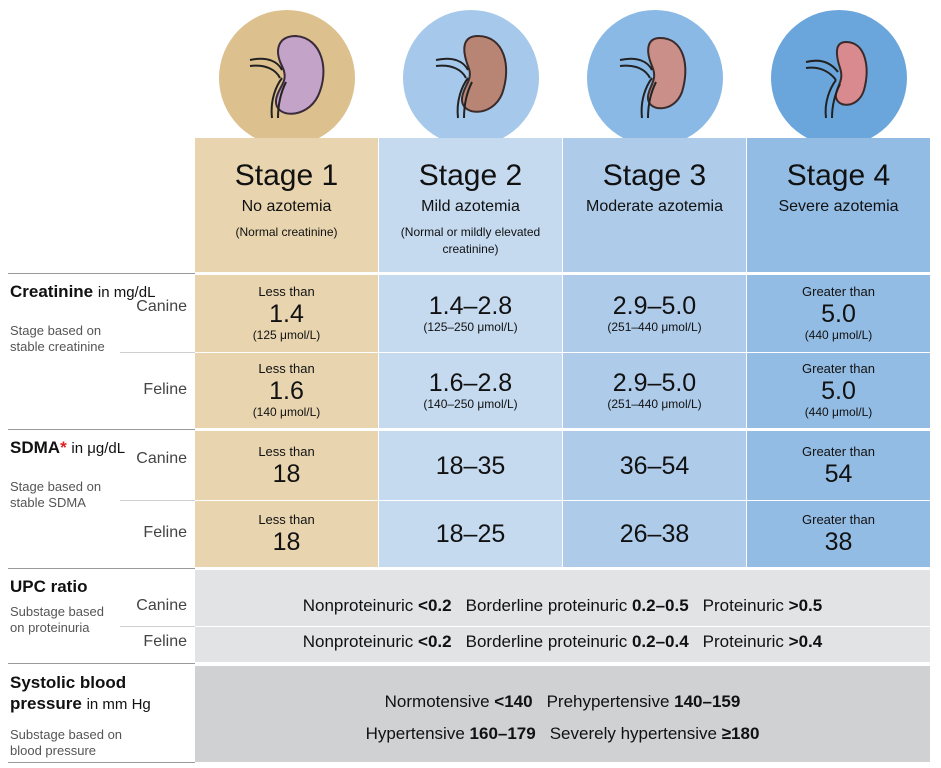  I want to click on cell-value: 2.9–5.0, so click(654, 306).